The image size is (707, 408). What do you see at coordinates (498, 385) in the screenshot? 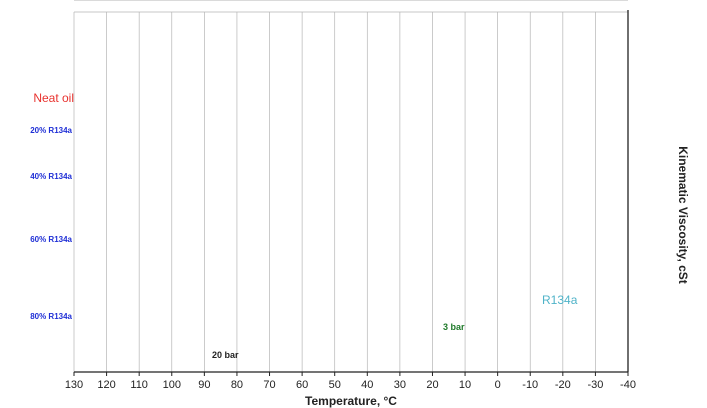
I see `x-tick-label: 0` at bounding box center [498, 385].